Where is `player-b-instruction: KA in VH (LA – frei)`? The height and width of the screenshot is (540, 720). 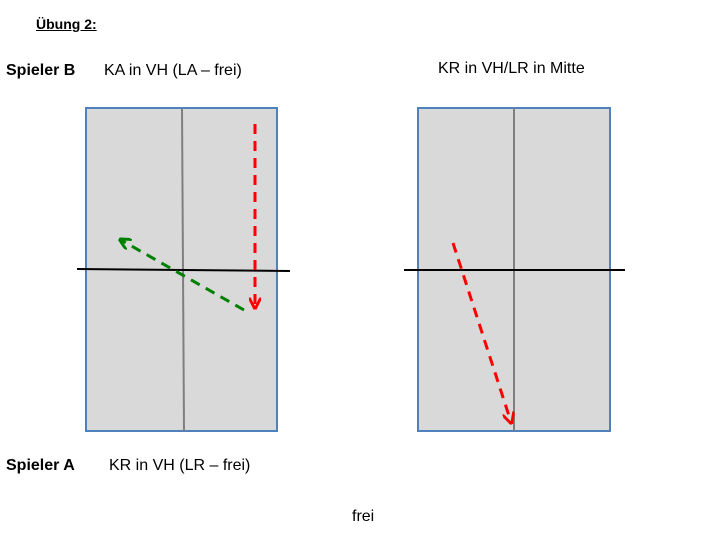
player-b-instruction: KA in VH (LA – frei) is located at coordinates (173, 70).